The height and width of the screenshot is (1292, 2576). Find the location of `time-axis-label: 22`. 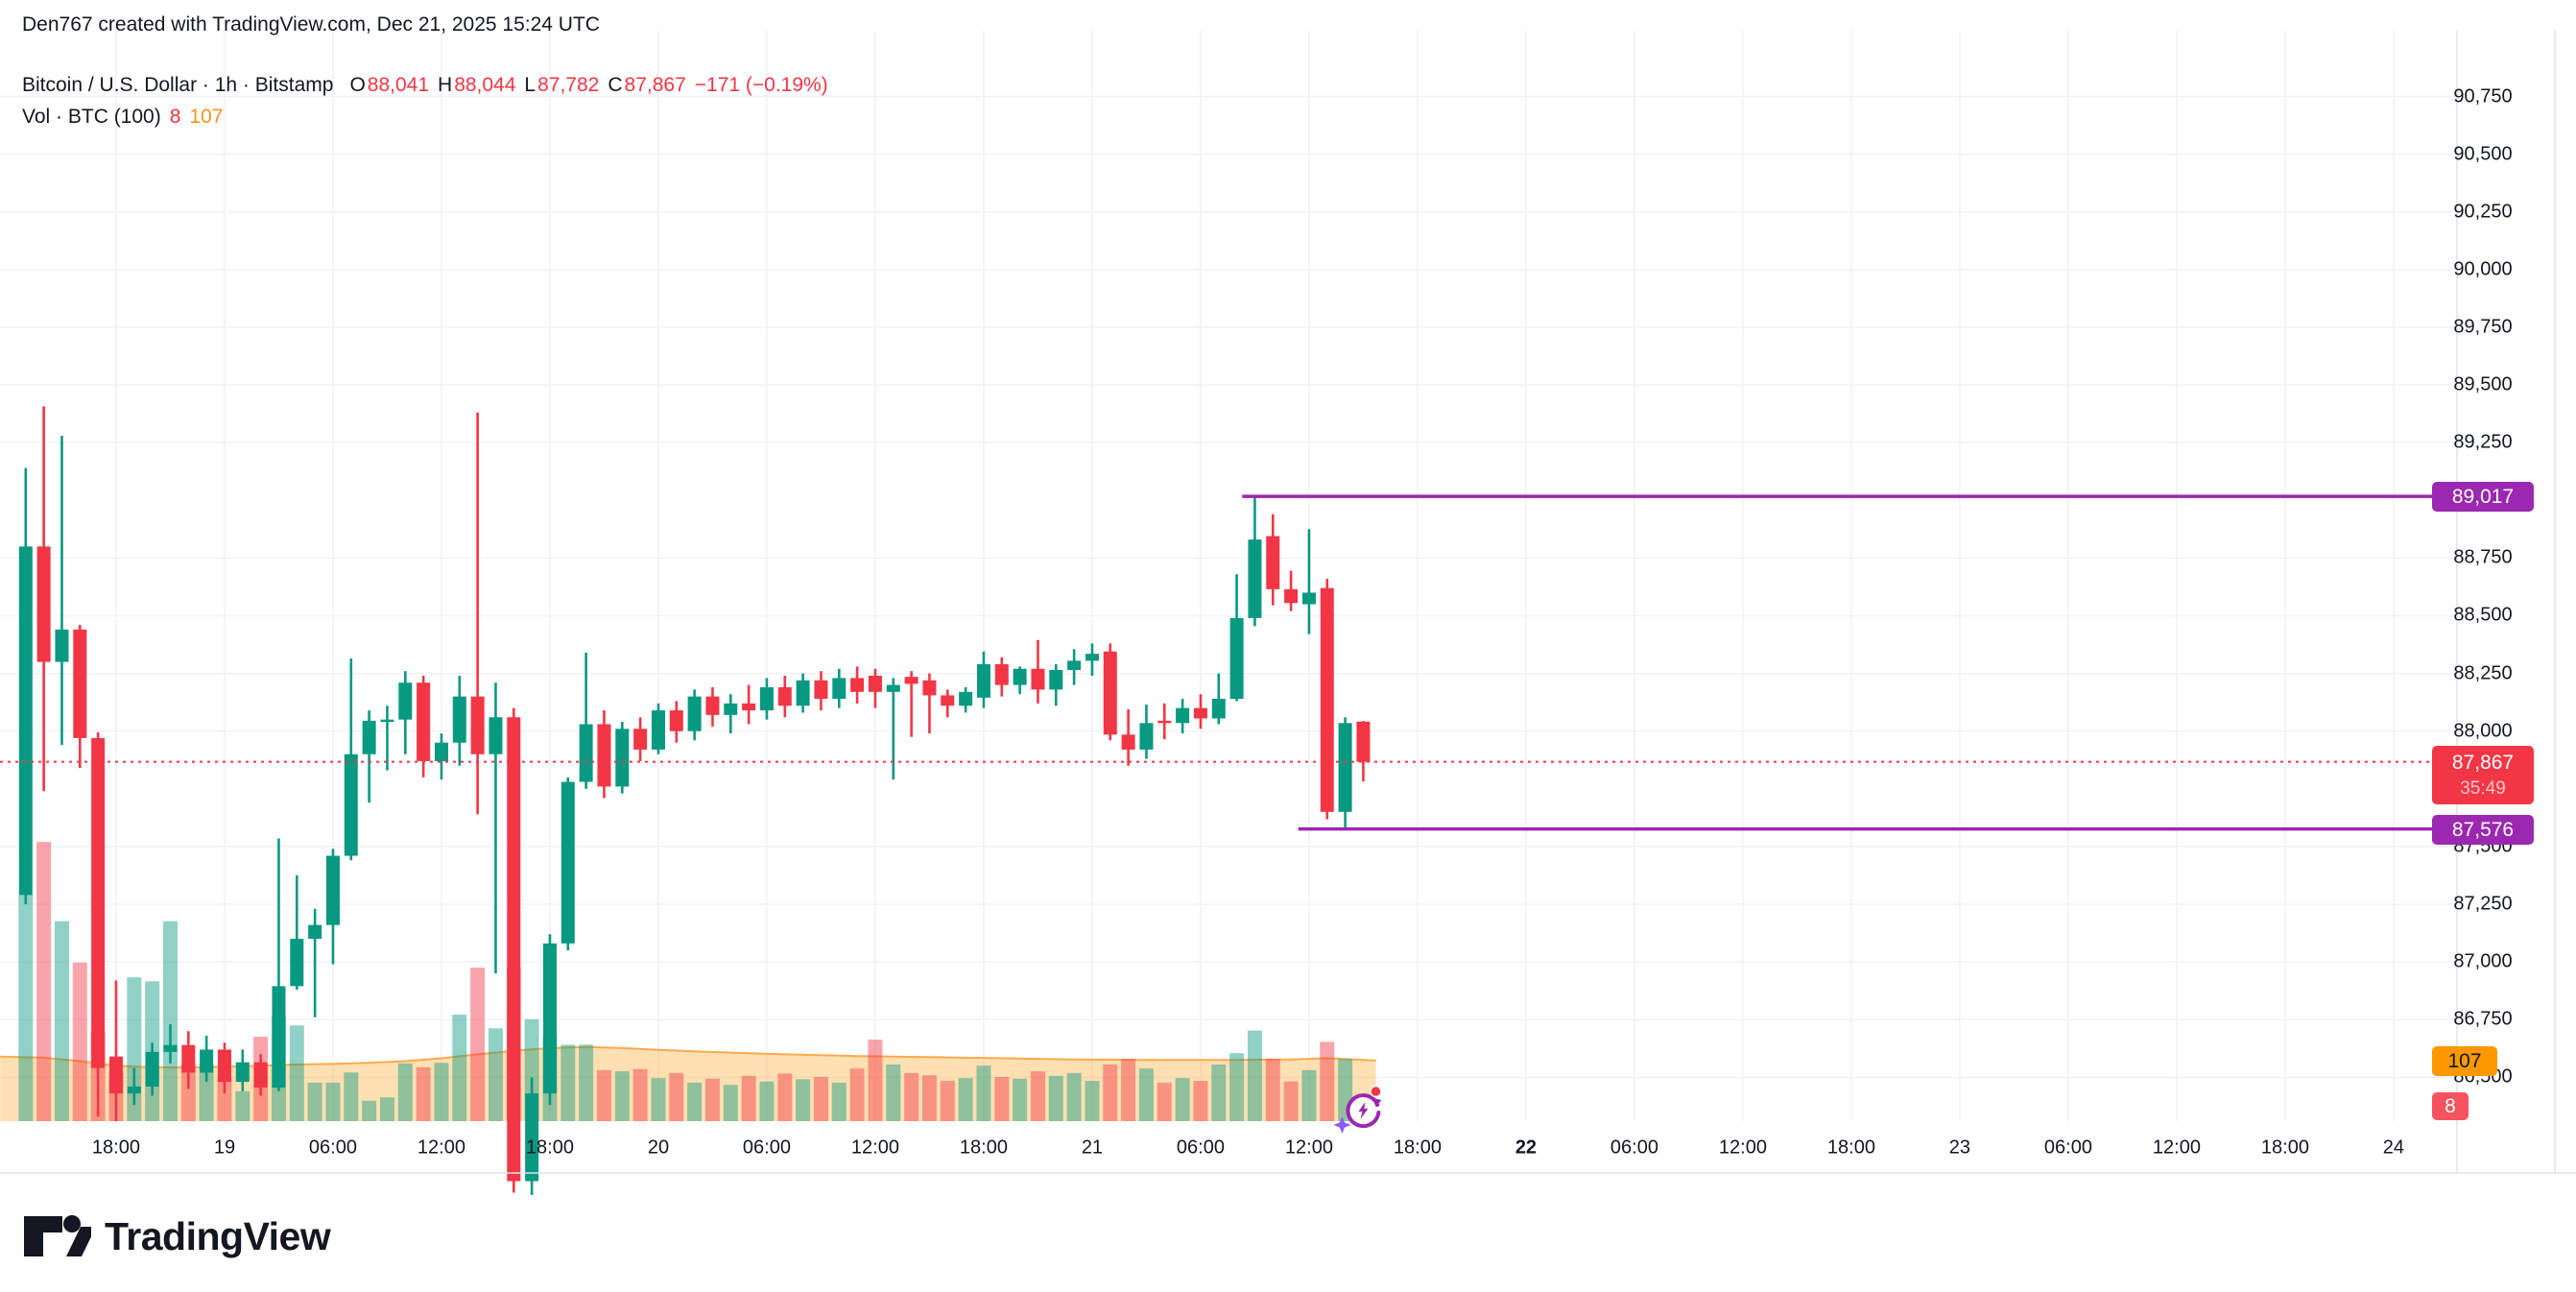

time-axis-label: 22 is located at coordinates (1526, 1148).